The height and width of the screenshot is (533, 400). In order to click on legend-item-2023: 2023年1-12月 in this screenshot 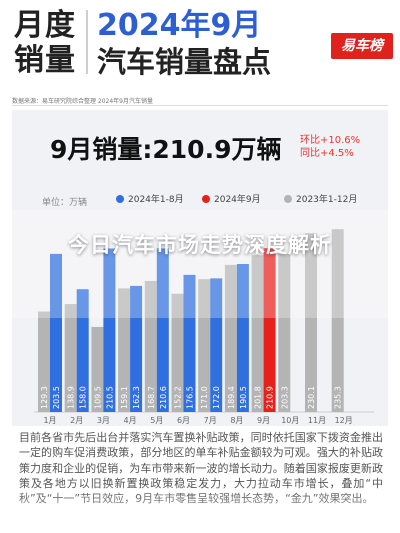, I will do `click(320, 200)`.